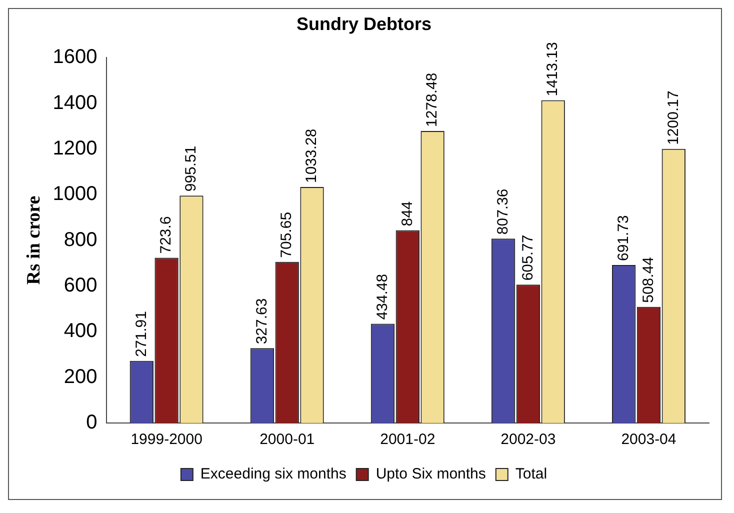 This screenshot has width=734, height=513. Describe the element at coordinates (81, 331) in the screenshot. I see `y-tick-label: 400` at that location.